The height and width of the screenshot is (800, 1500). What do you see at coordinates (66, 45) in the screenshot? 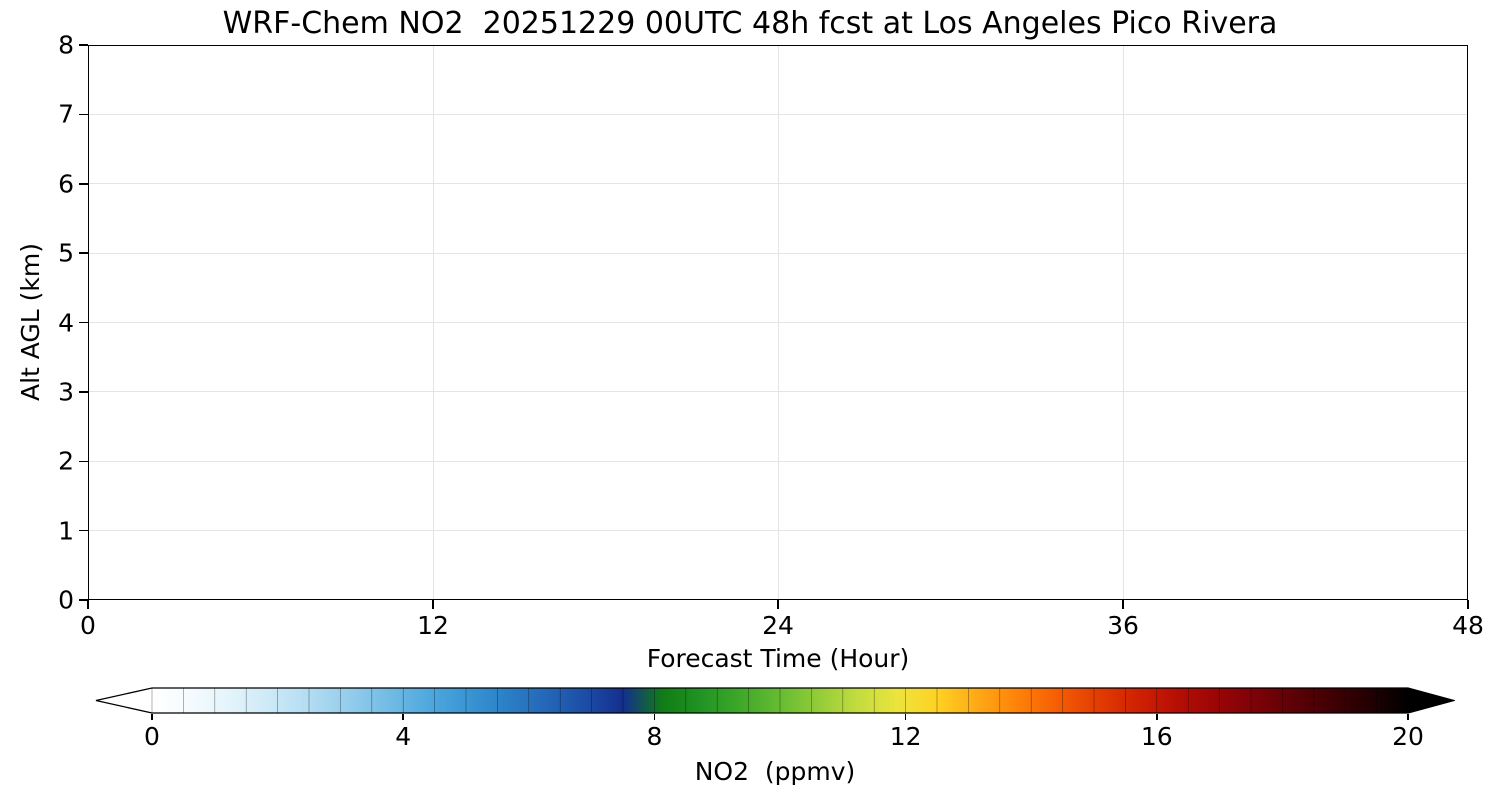
I see `y-tick-label: 8` at bounding box center [66, 45].